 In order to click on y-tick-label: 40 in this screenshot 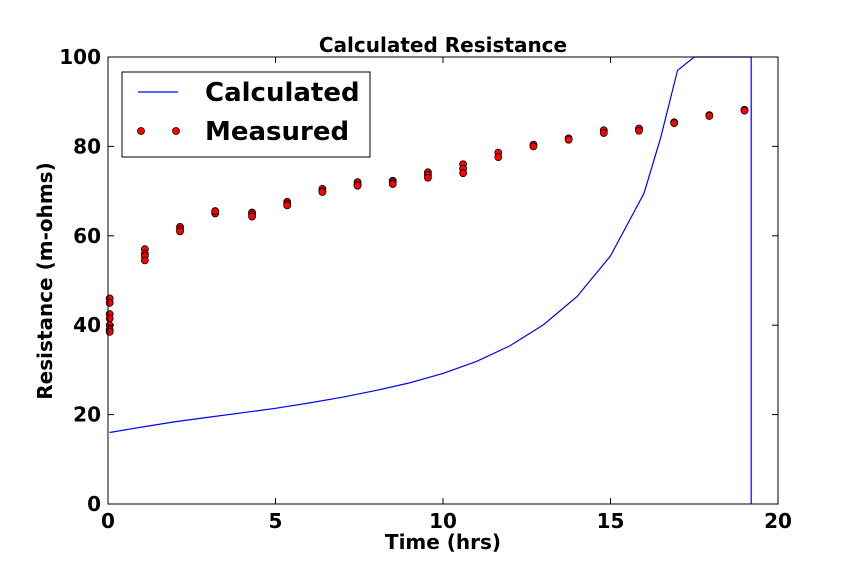, I will do `click(87, 325)`.